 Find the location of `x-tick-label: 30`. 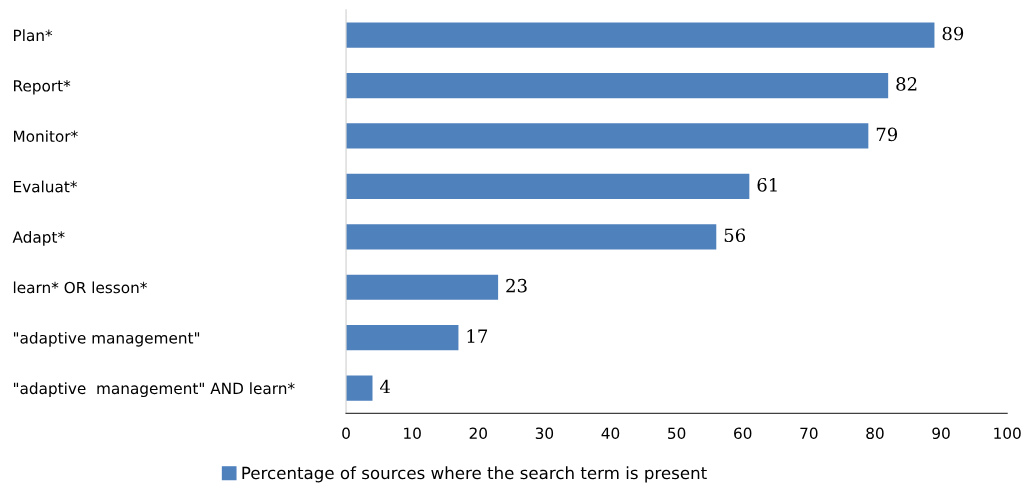

x-tick-label: 30 is located at coordinates (544, 433).